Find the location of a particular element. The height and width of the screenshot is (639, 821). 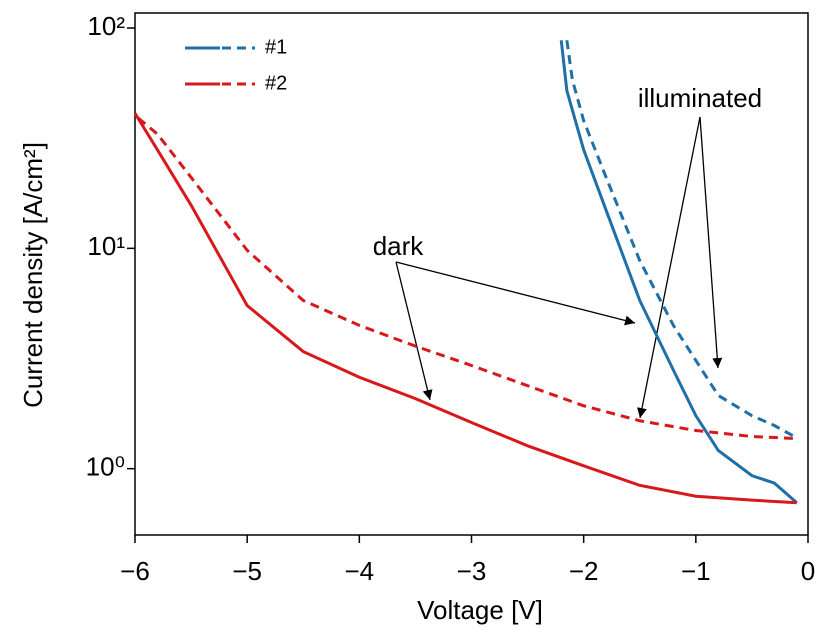

x-axis-title: Voltage [V] is located at coordinates (480, 610).